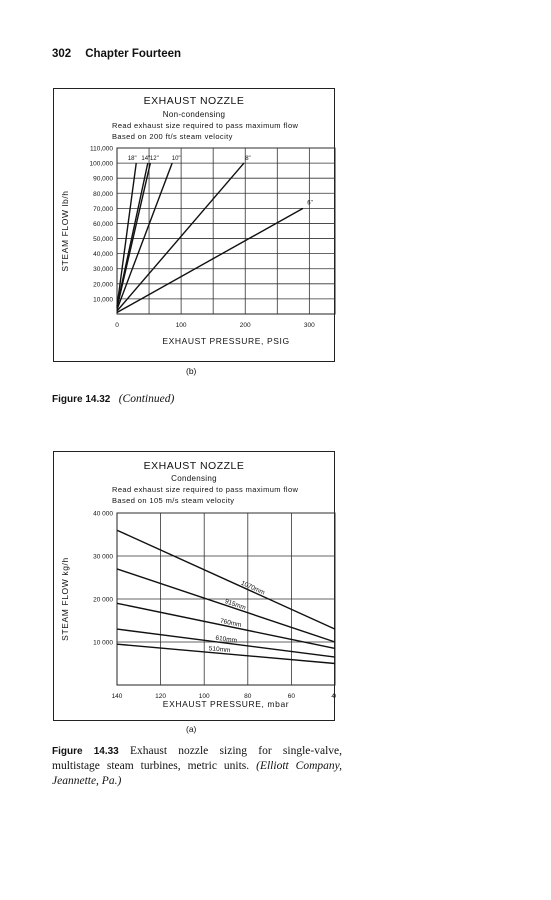  What do you see at coordinates (103, 194) in the screenshot?
I see `y-tick-label: 80,000` at bounding box center [103, 194].